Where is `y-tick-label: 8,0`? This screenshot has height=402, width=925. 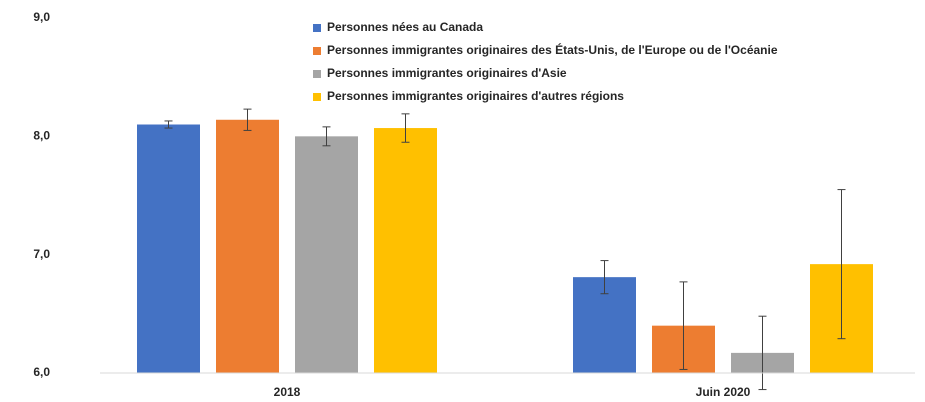 y-tick-label: 8,0 is located at coordinates (41, 136).